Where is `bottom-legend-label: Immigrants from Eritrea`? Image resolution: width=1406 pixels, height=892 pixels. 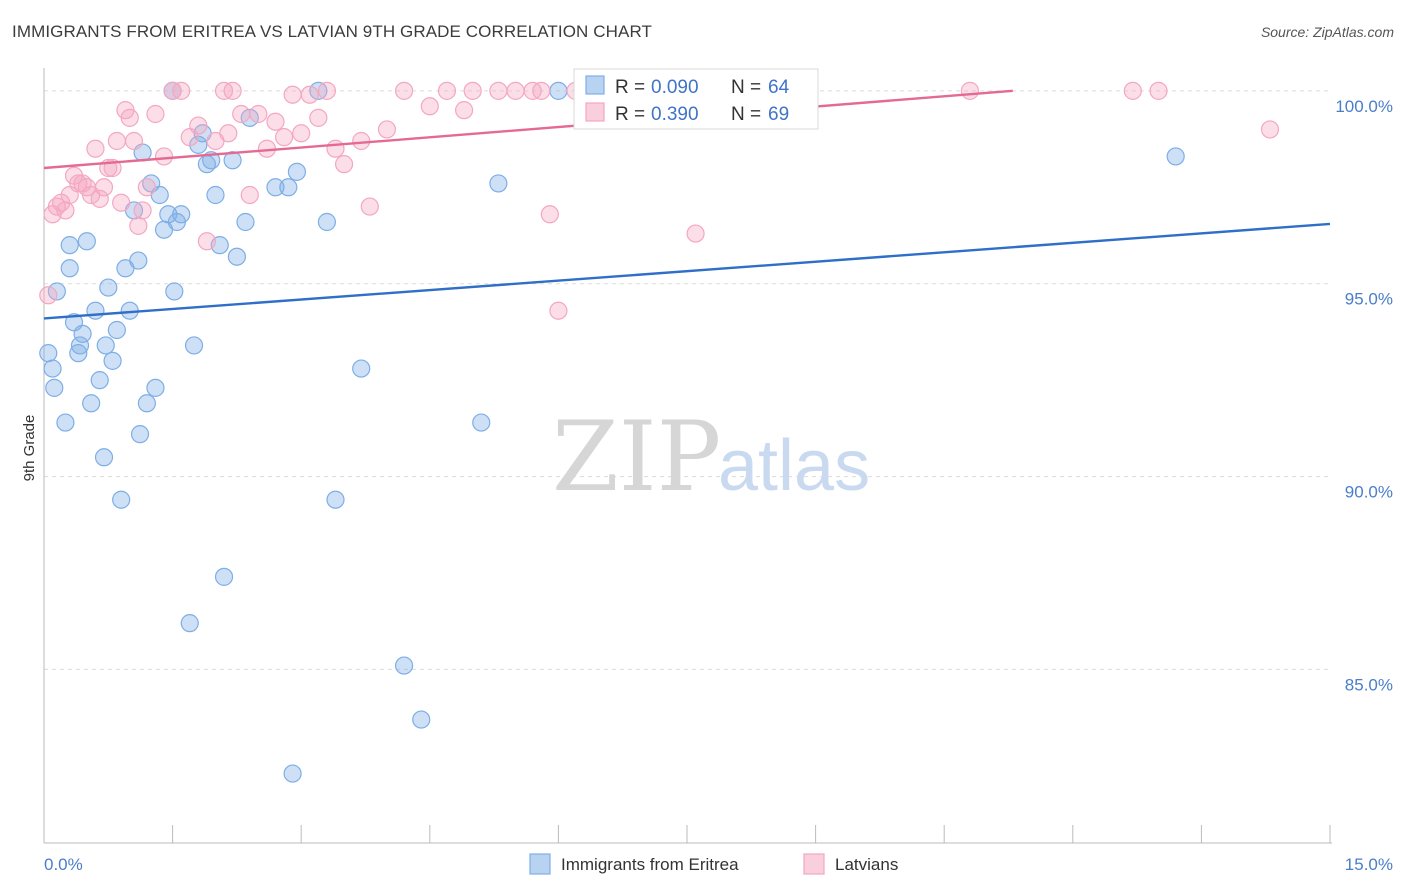
bottom-legend-label: Immigrants from Eritrea is located at coordinates (650, 864).